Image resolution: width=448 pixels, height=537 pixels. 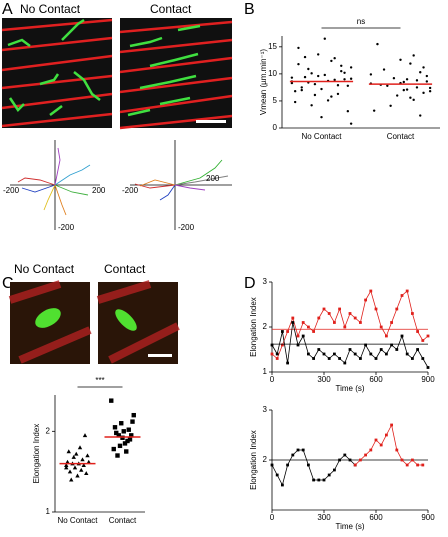 I want to click on y-axis-title: Elongation Index, so click(x=253, y=460).